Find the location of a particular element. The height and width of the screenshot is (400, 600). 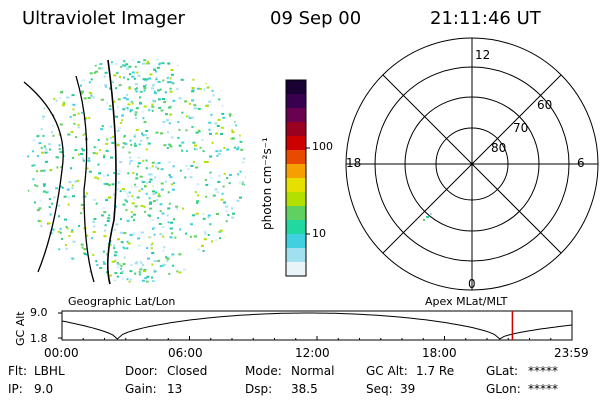

altitude-xtick-1800: 18:00 is located at coordinates (439, 353).